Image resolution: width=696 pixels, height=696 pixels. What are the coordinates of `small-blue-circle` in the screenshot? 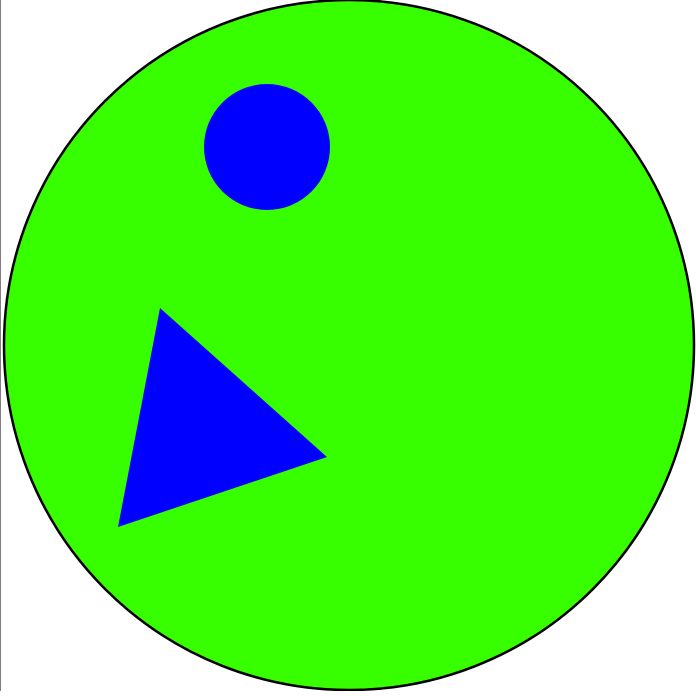 It's located at (267, 147).